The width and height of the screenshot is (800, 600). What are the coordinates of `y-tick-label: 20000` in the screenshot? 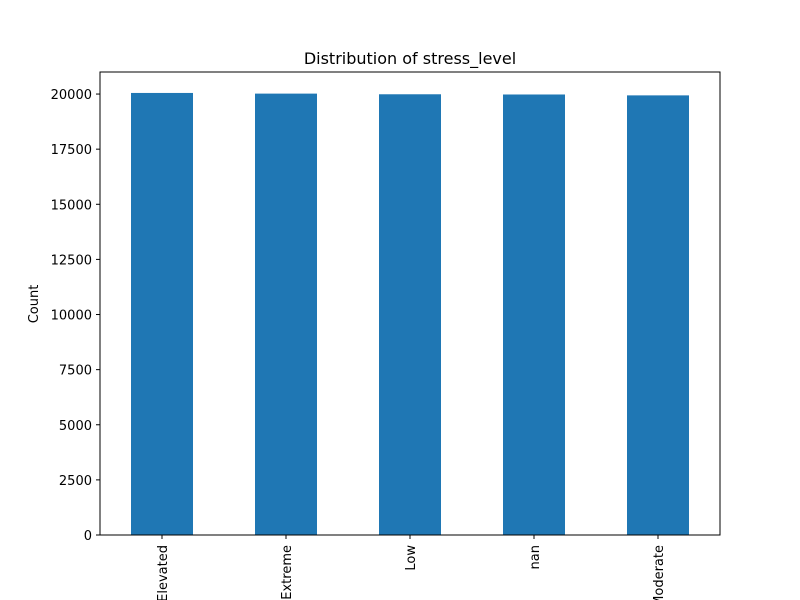 It's located at (71, 95).